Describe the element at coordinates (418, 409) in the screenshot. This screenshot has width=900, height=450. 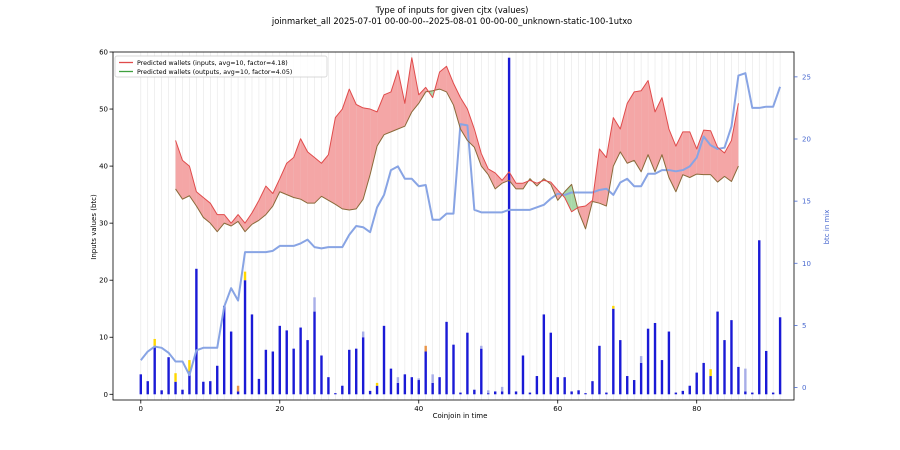
I see `x-tick-label: 40` at that location.